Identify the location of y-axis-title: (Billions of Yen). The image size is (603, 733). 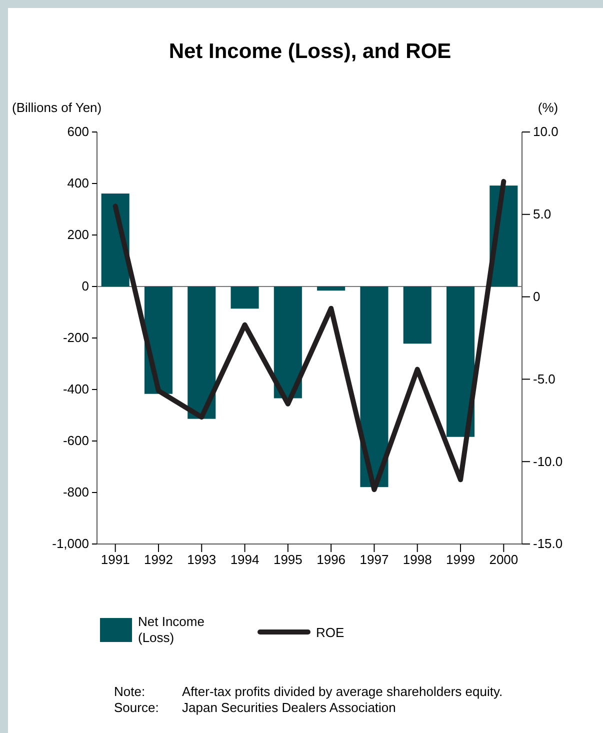
(57, 107).